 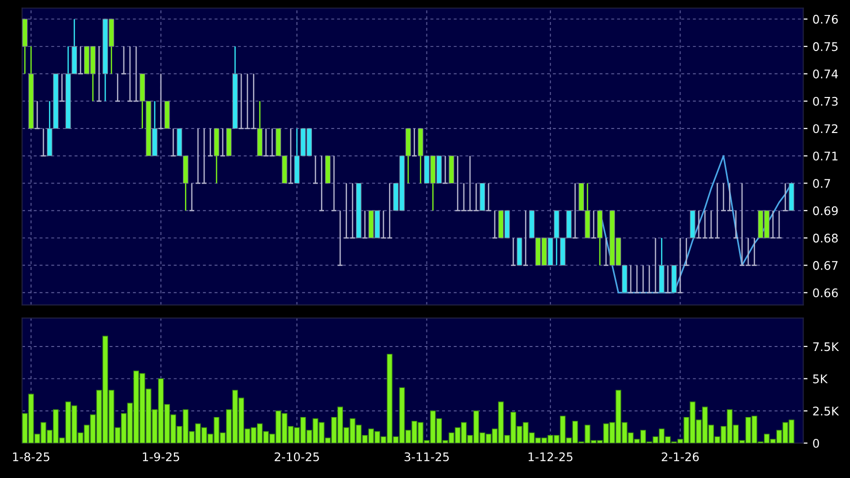 I want to click on y-tick-label: 0.67, so click(x=825, y=265).